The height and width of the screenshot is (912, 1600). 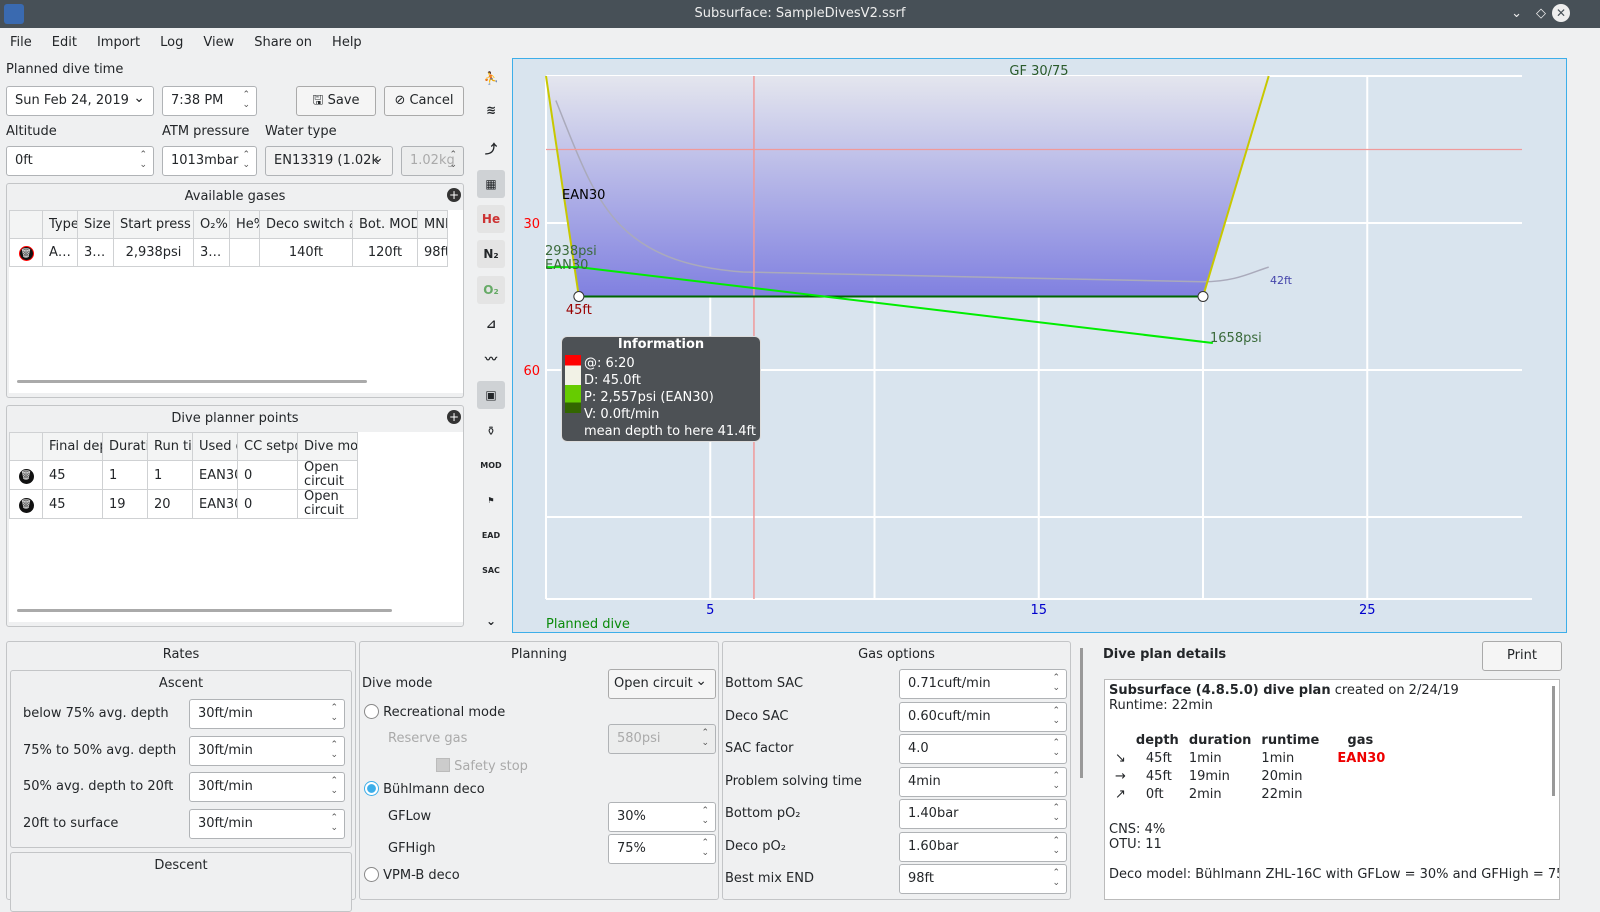 I want to click on table-row: 🗑 A… 3… 2,938psi 3… 140ft 120ft 98ft, so click(x=228, y=252).